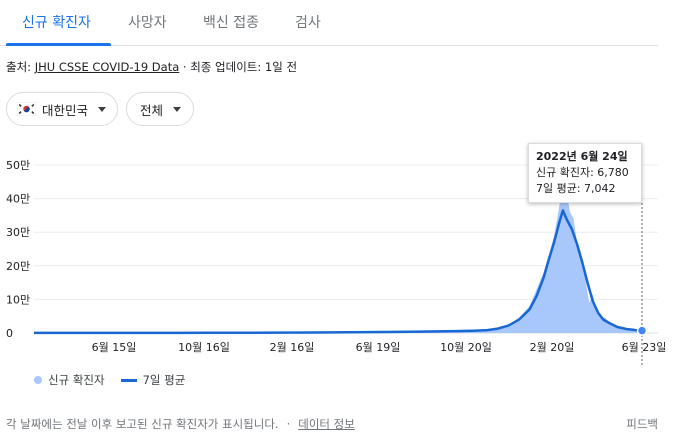 This screenshot has width=700, height=437. I want to click on y-tick-label: 40만, so click(18, 199).